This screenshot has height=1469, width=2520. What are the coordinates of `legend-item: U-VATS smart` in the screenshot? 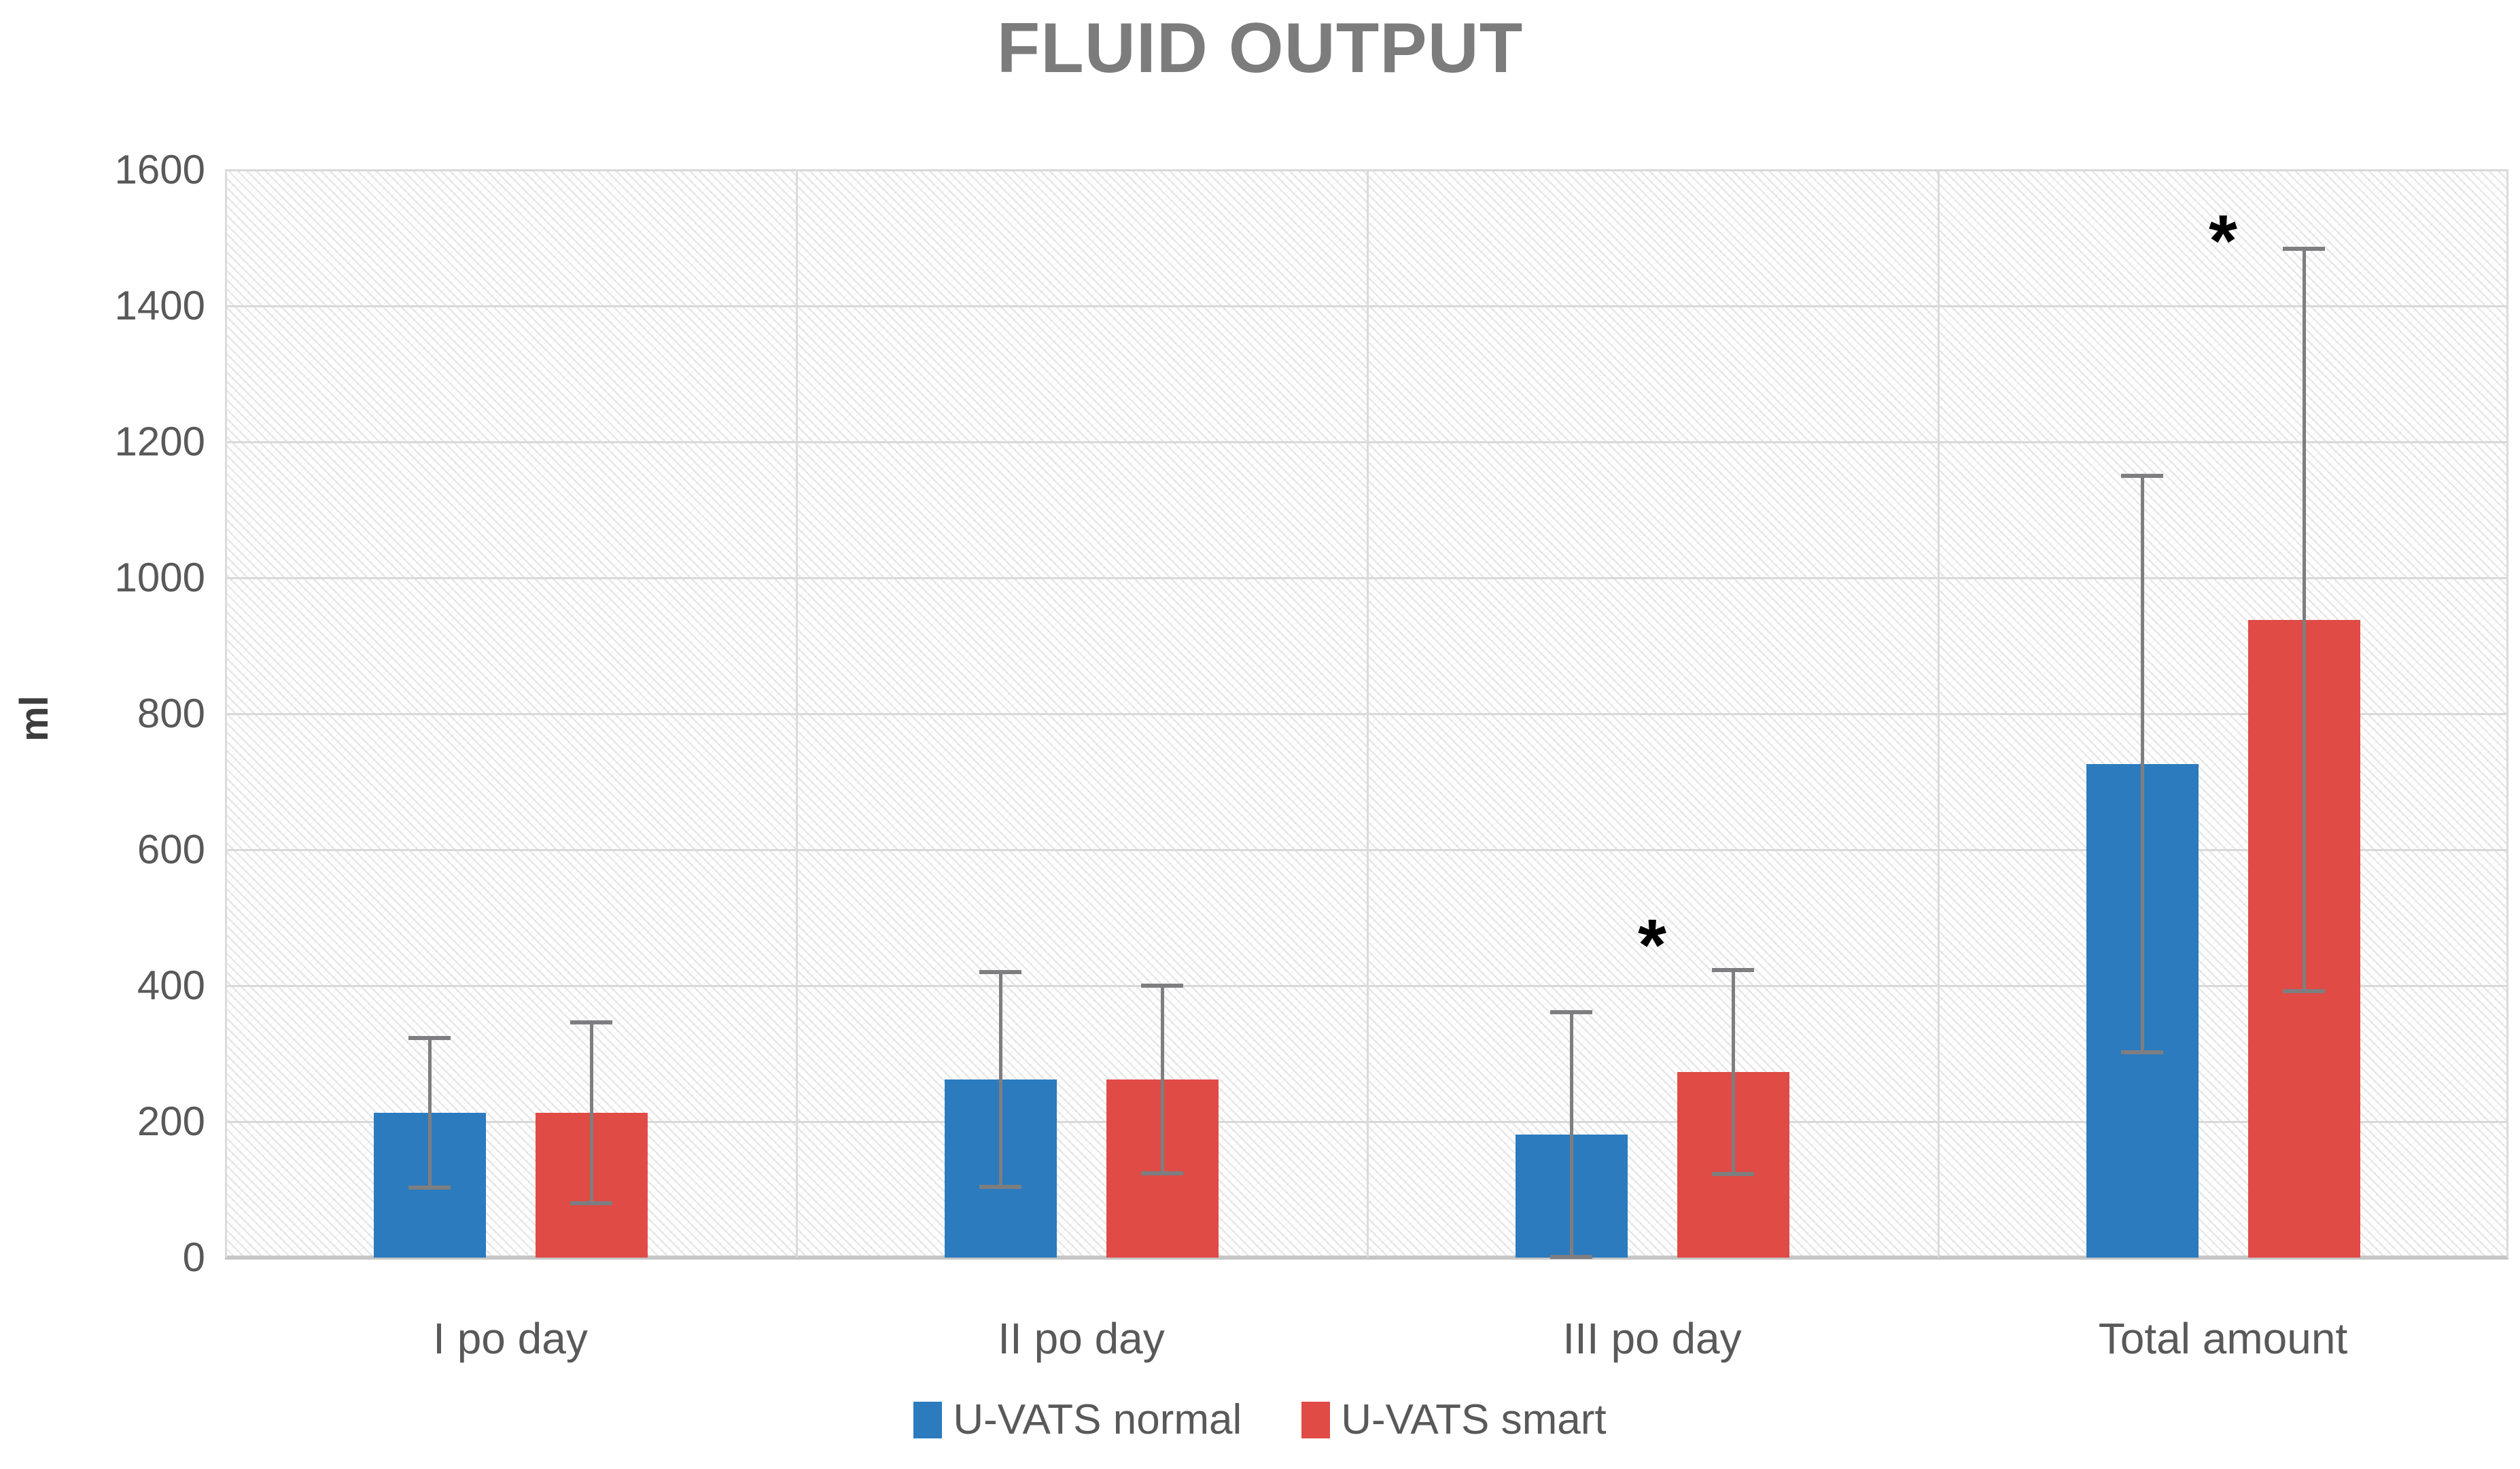 It's located at (1454, 1420).